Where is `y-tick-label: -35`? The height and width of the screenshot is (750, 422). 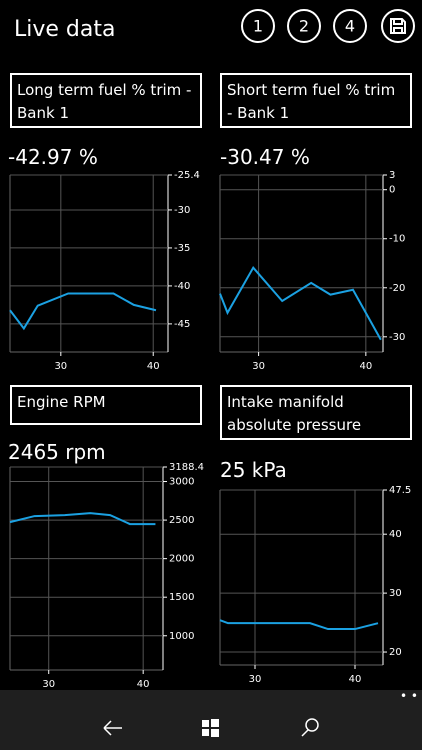 y-tick-label: -35 is located at coordinates (182, 248).